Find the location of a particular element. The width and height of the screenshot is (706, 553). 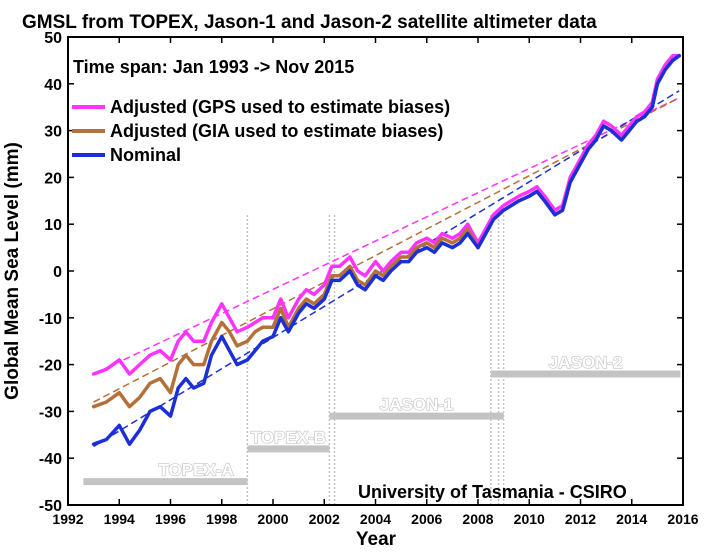

y-tick-label: -50 is located at coordinates (50, 506).